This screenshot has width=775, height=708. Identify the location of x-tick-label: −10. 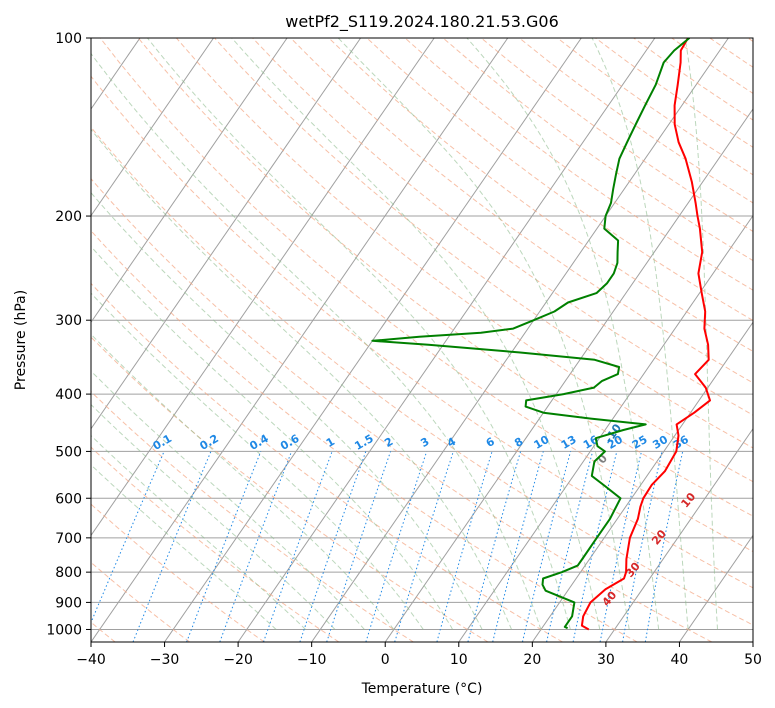
(312, 660).